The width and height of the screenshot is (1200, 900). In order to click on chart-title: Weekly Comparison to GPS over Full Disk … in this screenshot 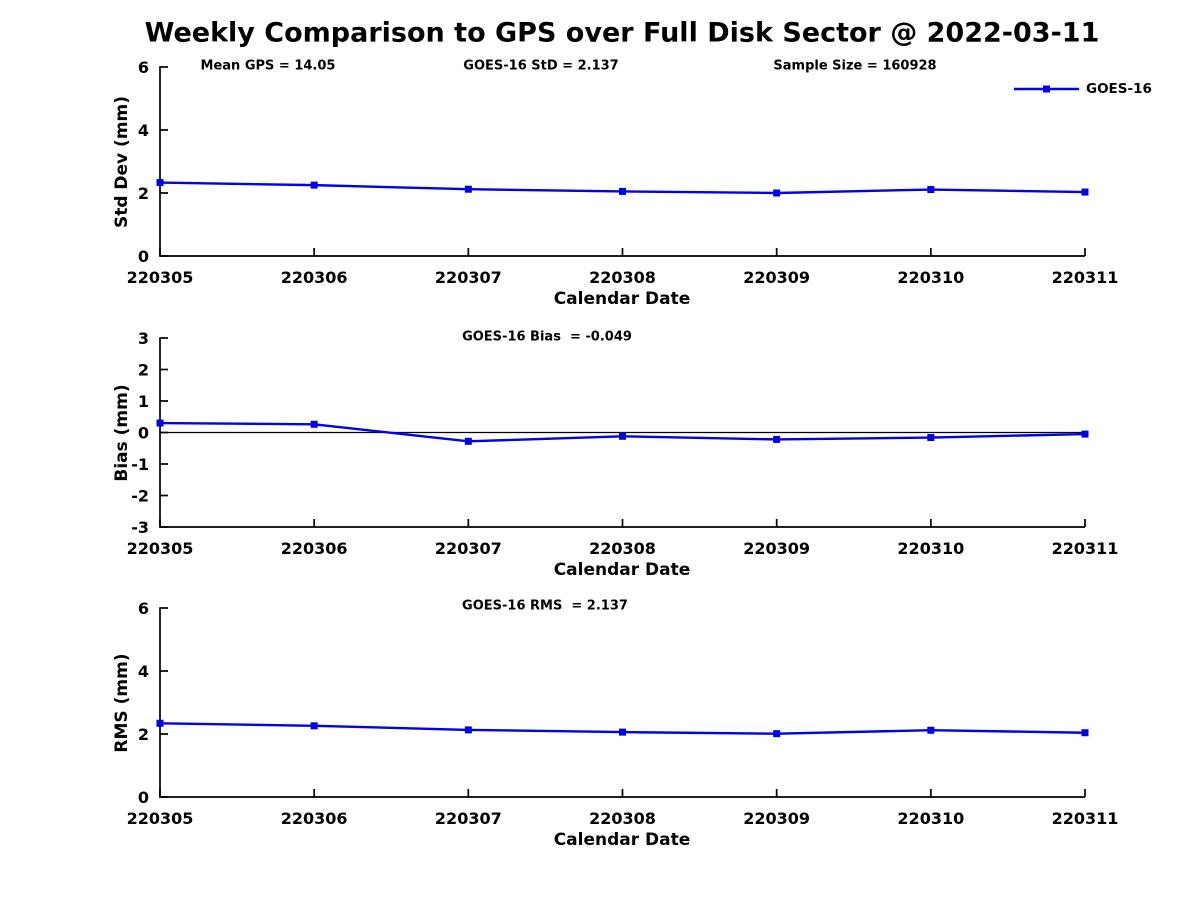, I will do `click(622, 33)`.